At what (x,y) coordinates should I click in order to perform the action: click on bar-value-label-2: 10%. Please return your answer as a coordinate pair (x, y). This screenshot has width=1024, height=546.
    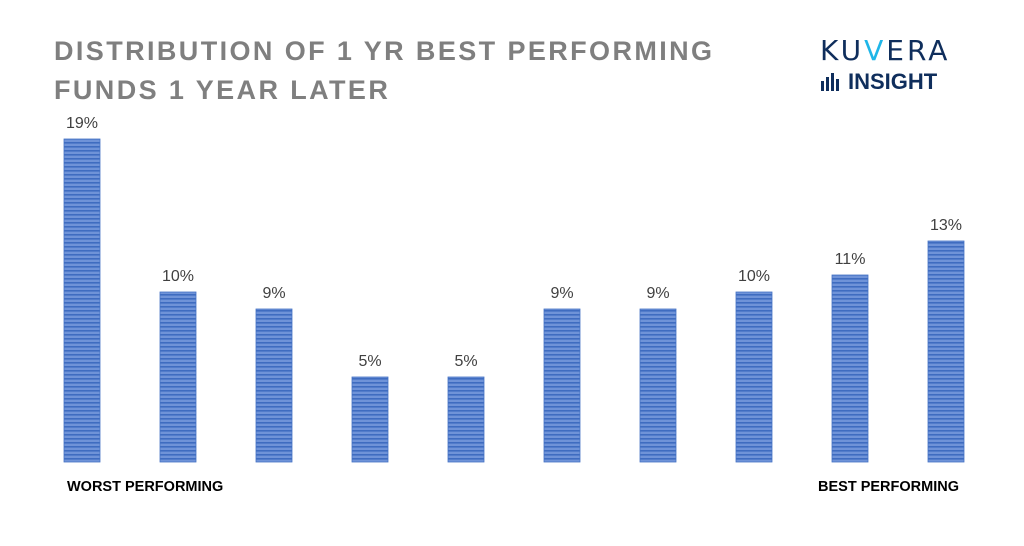
    Looking at the image, I should click on (178, 276).